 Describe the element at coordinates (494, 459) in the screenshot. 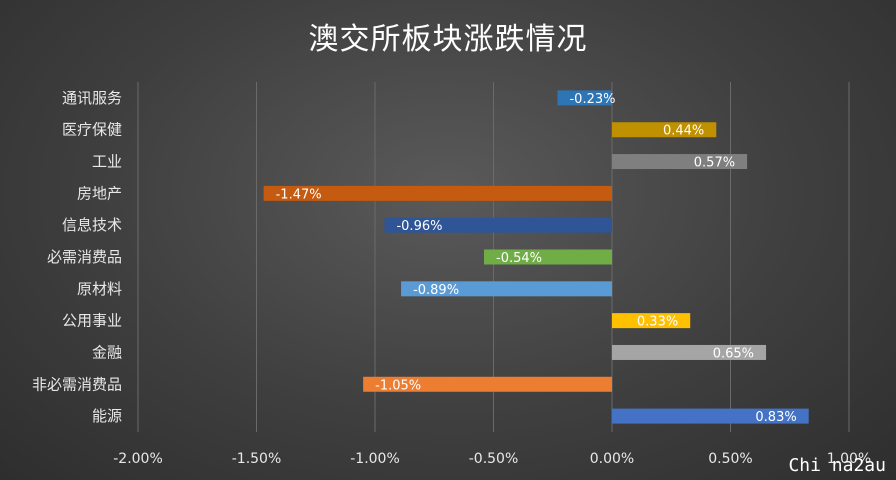

I see `x-tick-label: -0.50%` at that location.